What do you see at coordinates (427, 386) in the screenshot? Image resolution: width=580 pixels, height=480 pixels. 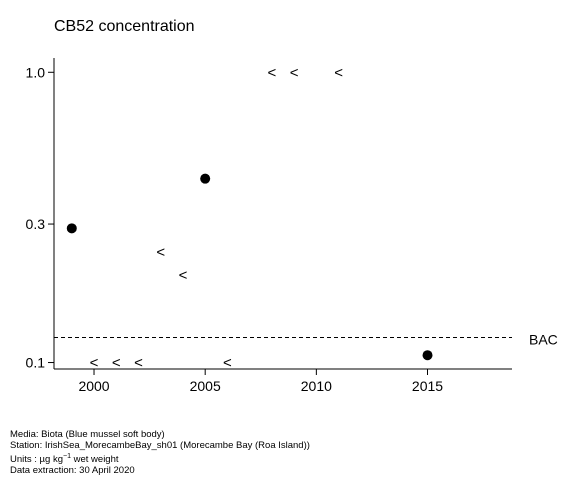 I see `x-tick-label: 2015` at bounding box center [427, 386].